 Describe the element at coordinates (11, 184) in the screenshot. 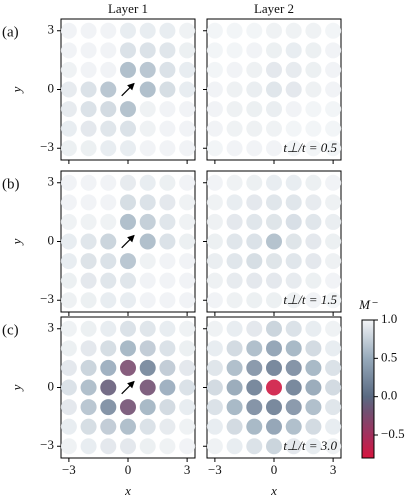

I see `panel-label: (b)` at that location.